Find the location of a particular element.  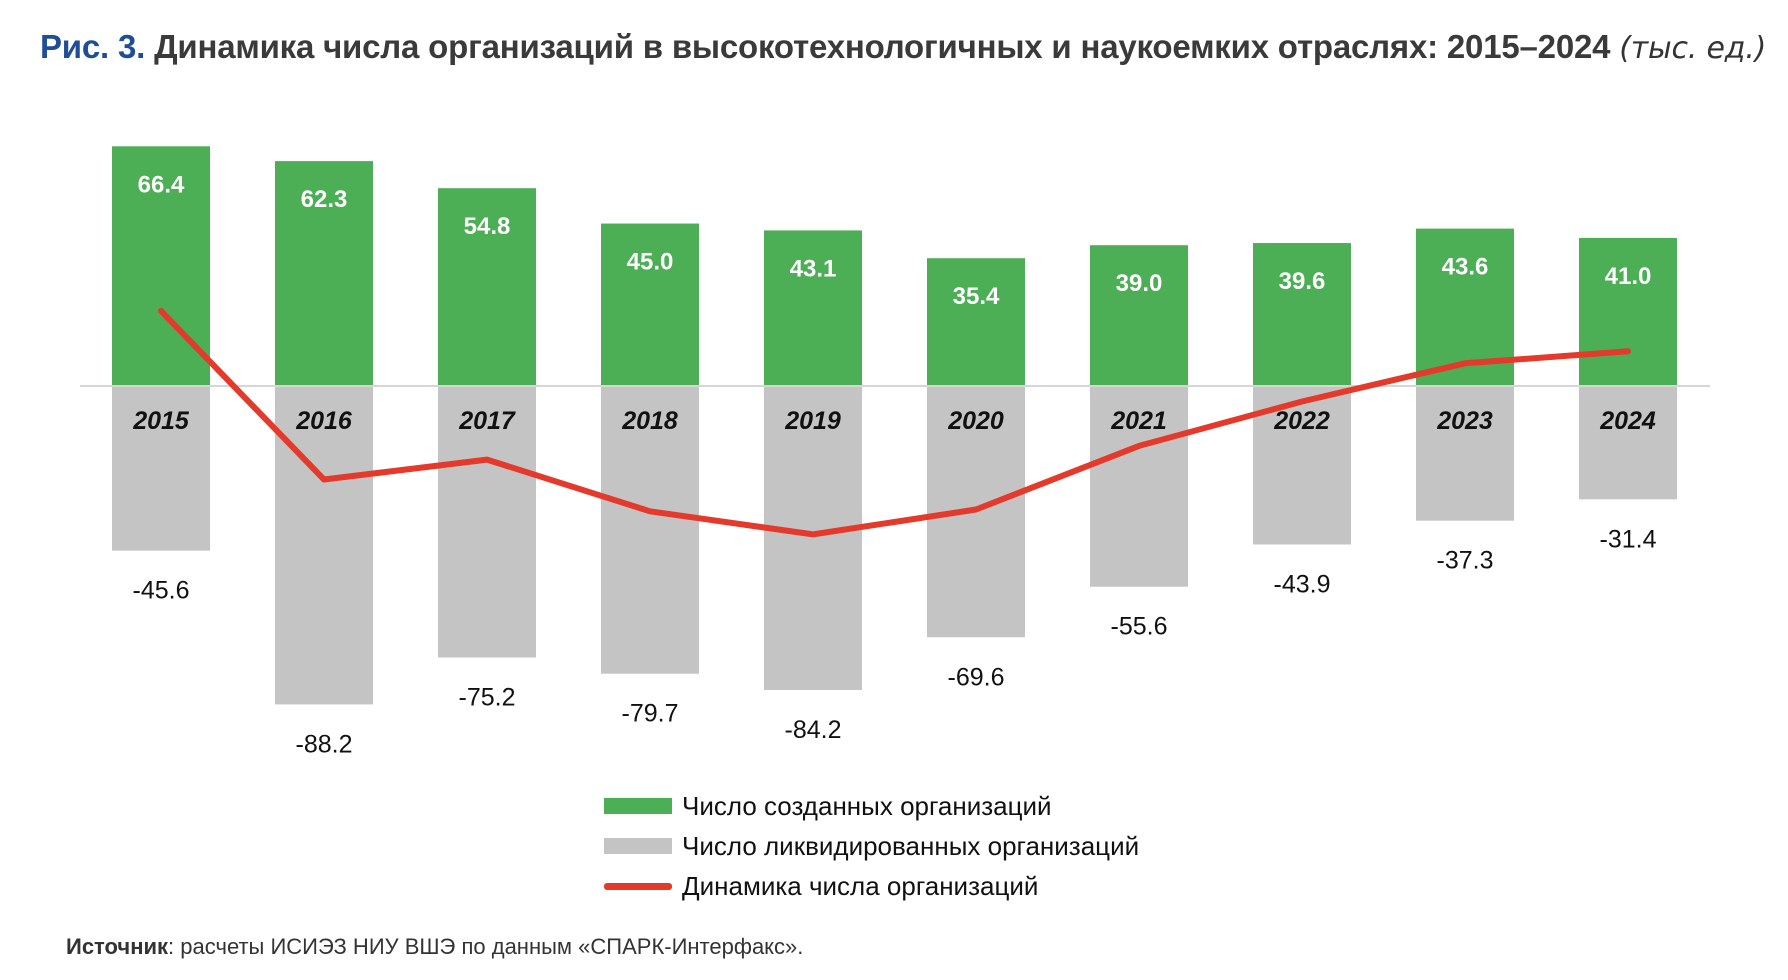

label-created-2017: 54.8 is located at coordinates (487, 226).